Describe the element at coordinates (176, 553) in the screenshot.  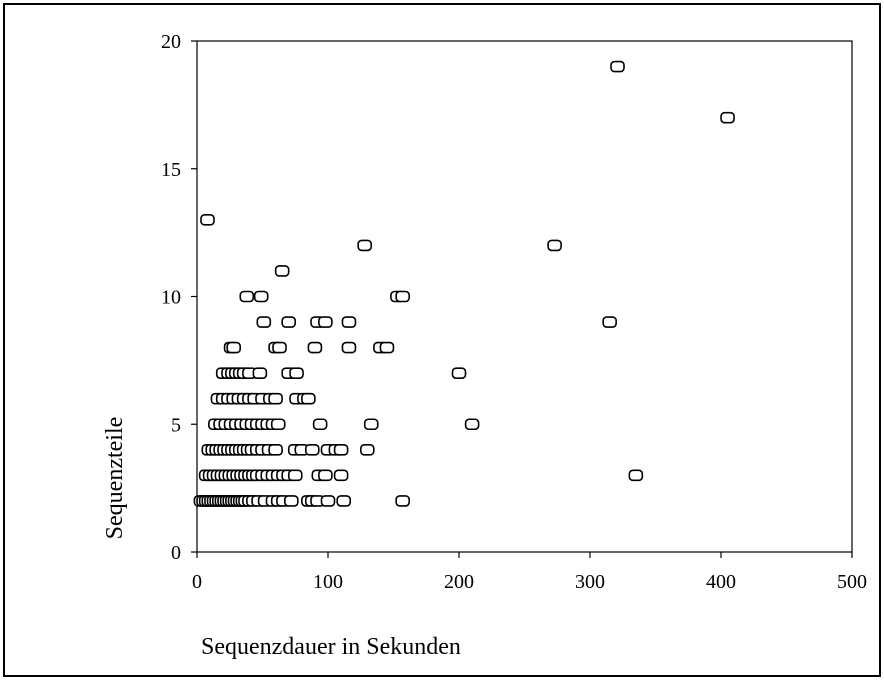
I see `y-tick-label: 0` at that location.